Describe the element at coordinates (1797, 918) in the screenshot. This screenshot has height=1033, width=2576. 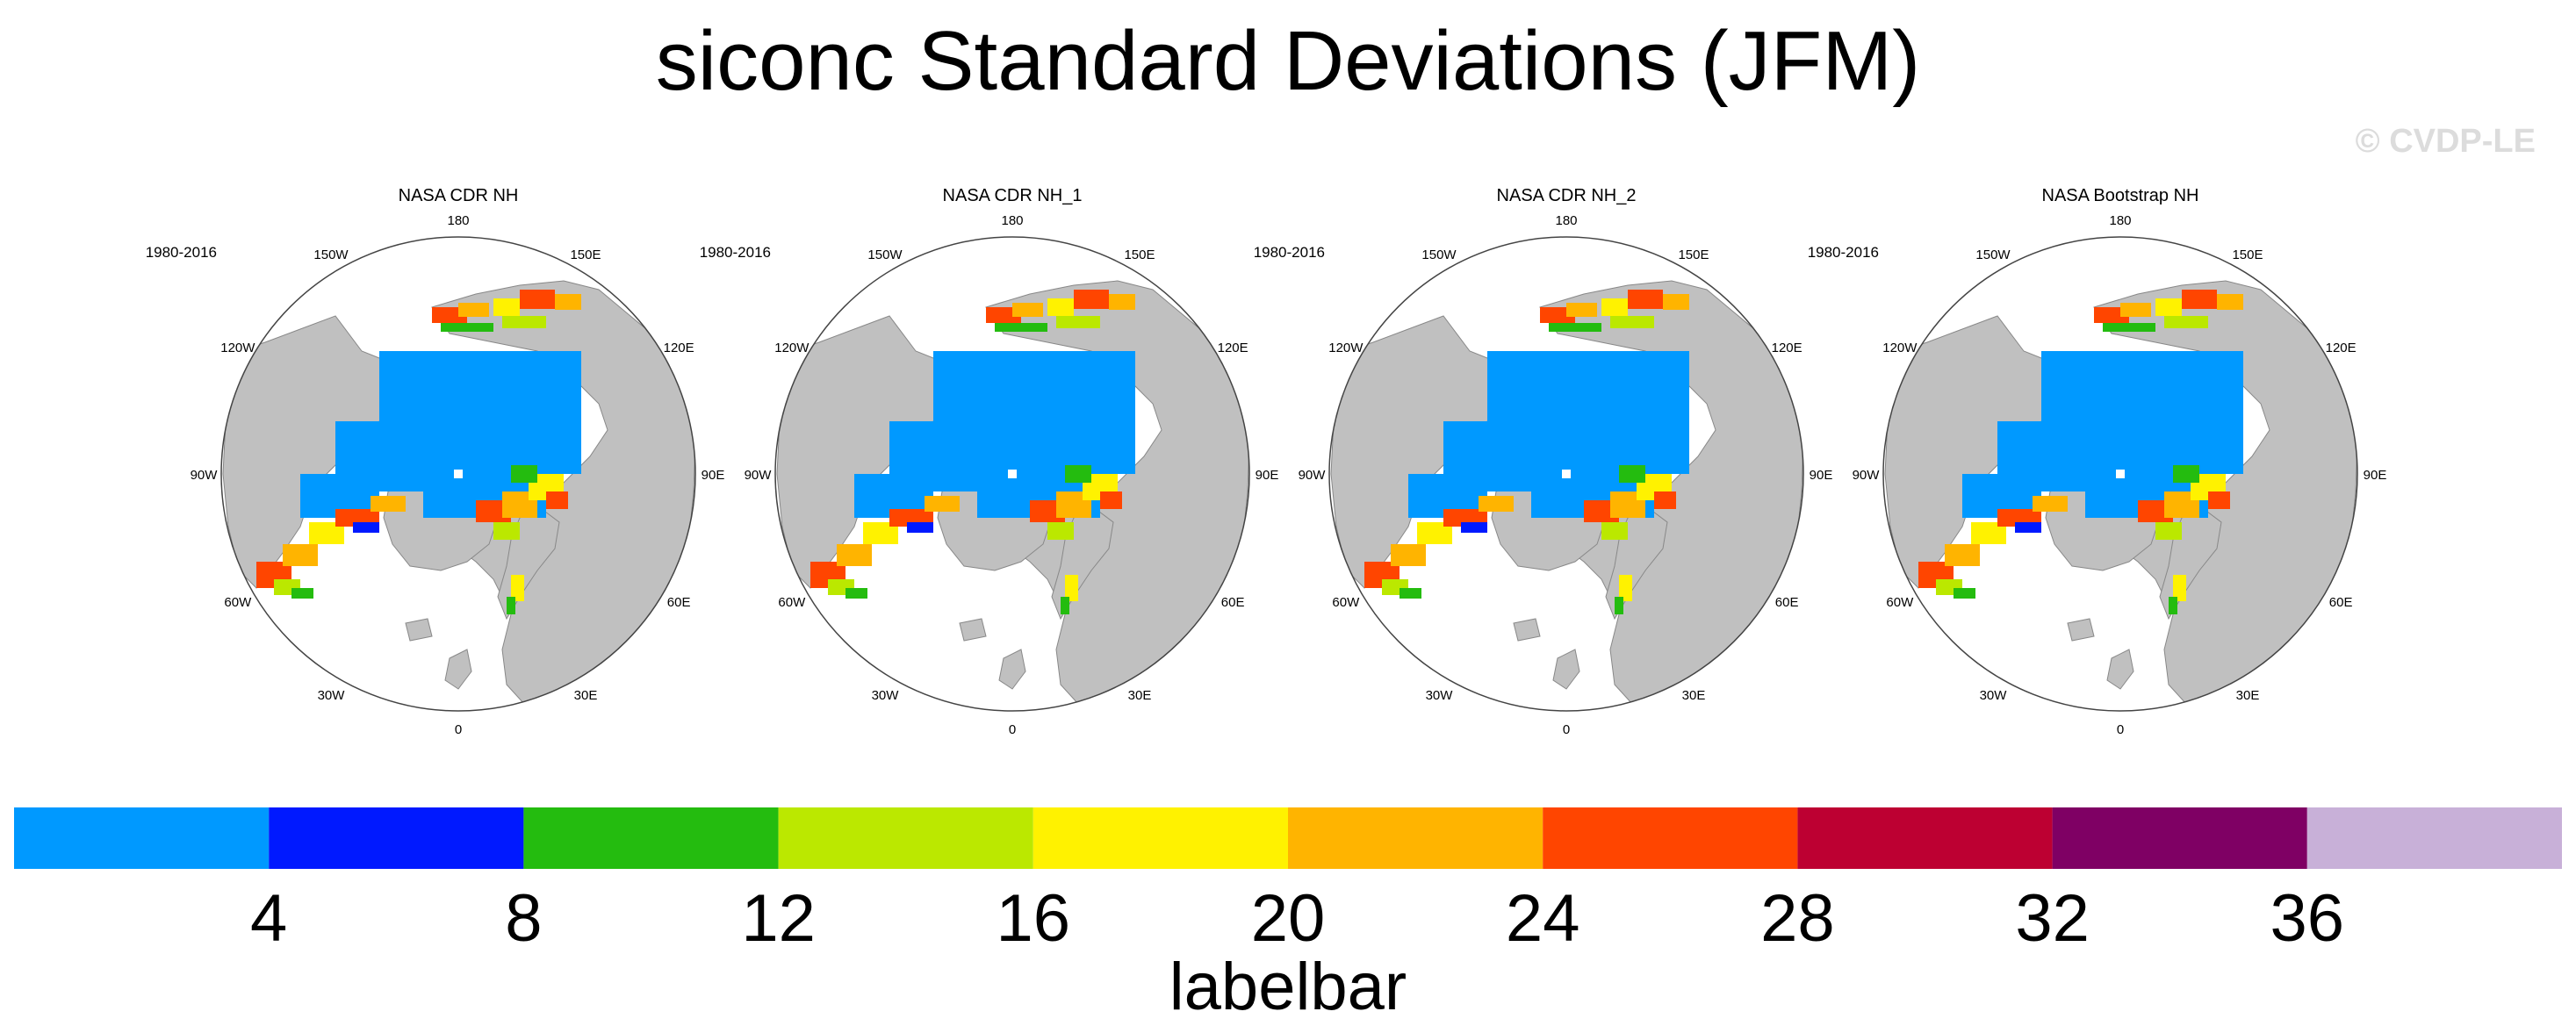
I see `labelbar-tick: 28` at that location.